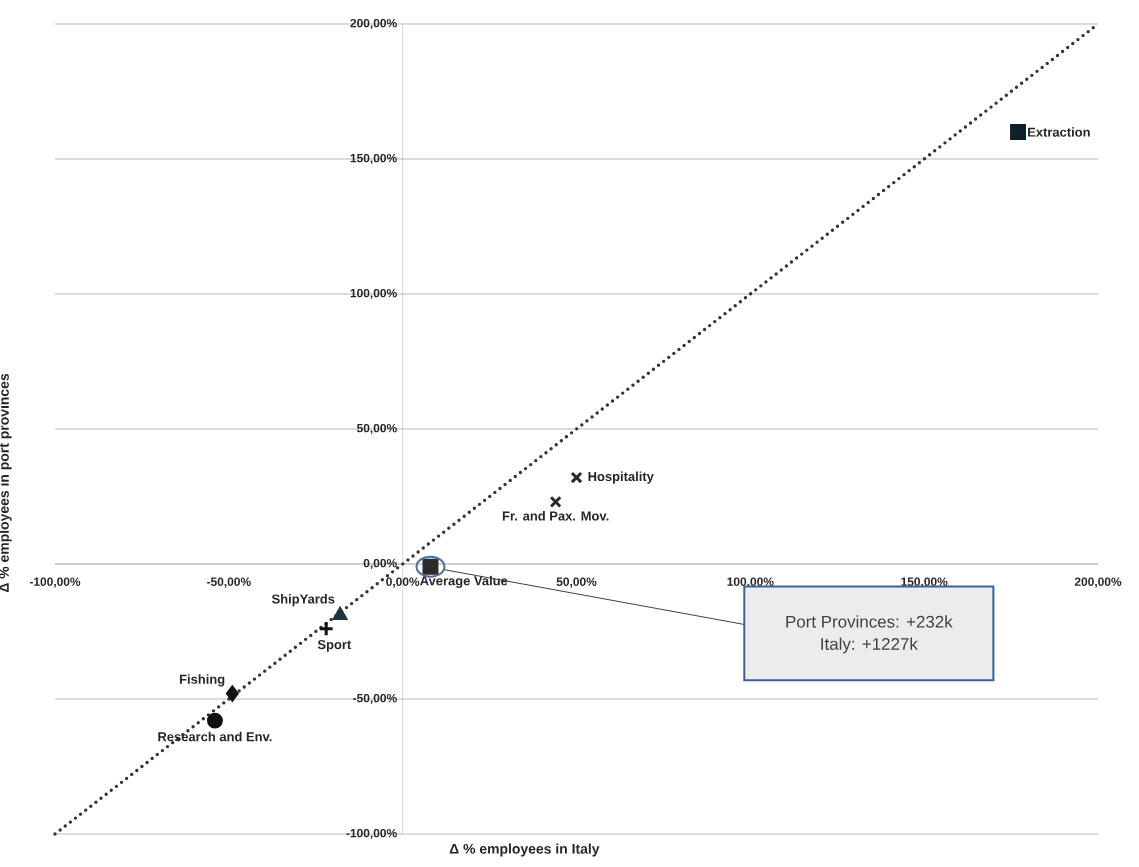 Image resolution: width=1139 pixels, height=867 pixels. I want to click on y-tick-label: 0,00%, so click(380, 564).